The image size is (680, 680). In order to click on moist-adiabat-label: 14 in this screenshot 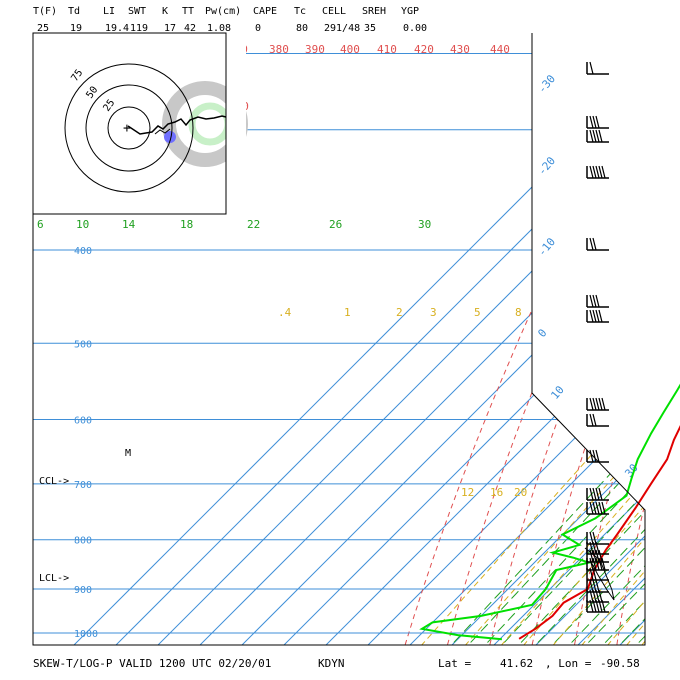, I will do `click(129, 224)`.